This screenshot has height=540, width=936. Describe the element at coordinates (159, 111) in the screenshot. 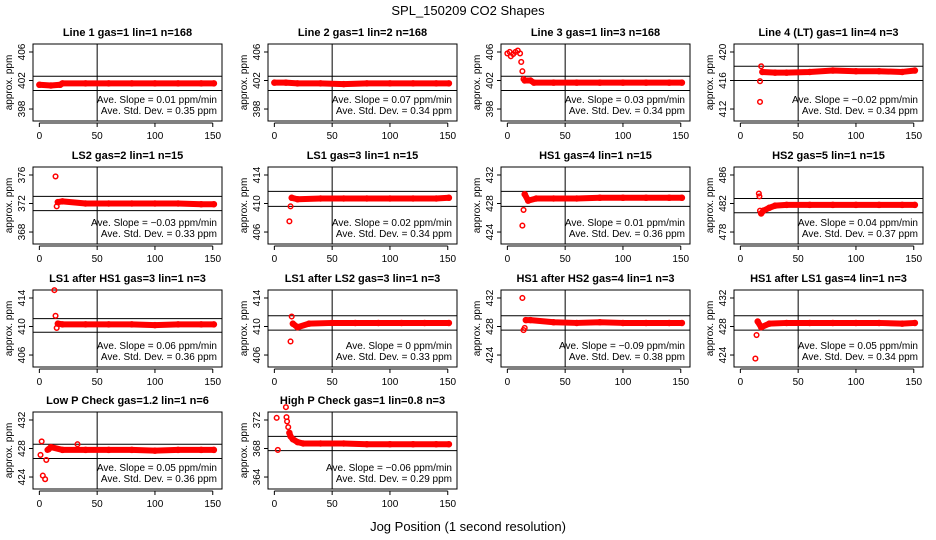

I see `std-dev-annotation: Ave. Std. Dev. = 0.35 ppm` at that location.